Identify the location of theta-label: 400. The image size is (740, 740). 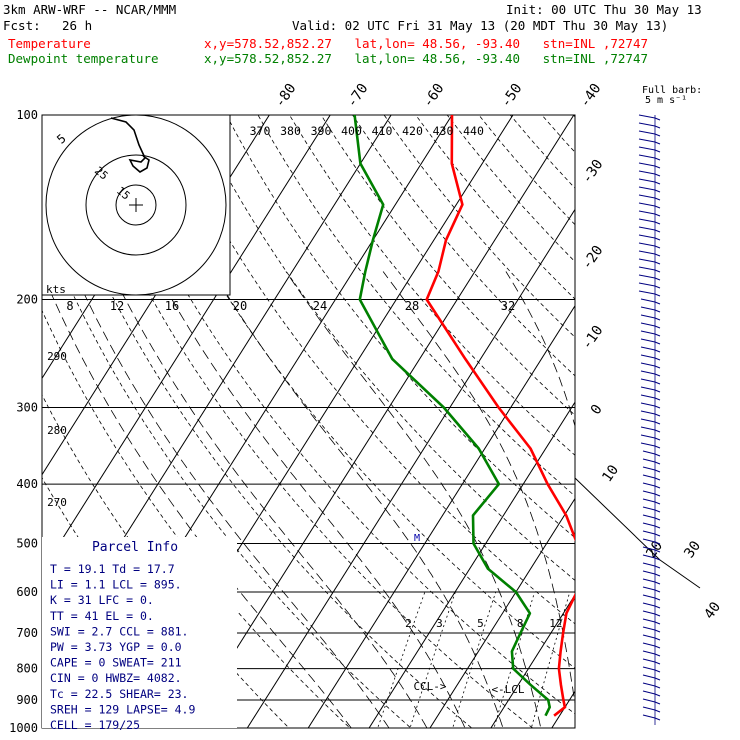
(351, 131).